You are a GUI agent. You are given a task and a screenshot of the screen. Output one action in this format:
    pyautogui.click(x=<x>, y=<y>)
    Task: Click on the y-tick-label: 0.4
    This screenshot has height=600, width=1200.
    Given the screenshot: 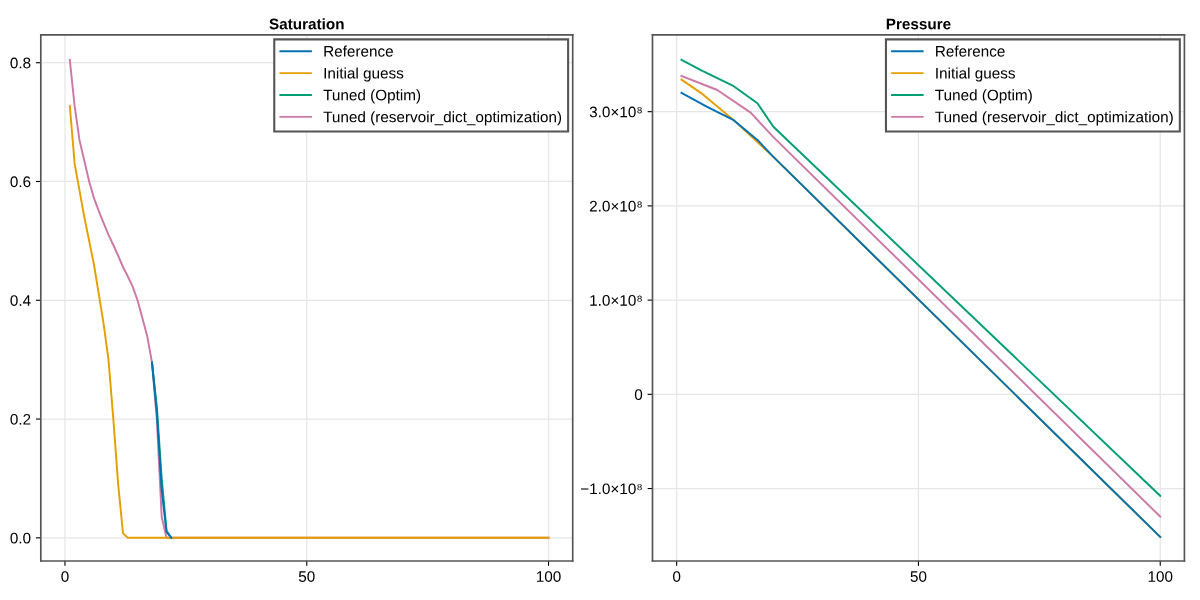 What is the action you would take?
    pyautogui.click(x=20, y=300)
    